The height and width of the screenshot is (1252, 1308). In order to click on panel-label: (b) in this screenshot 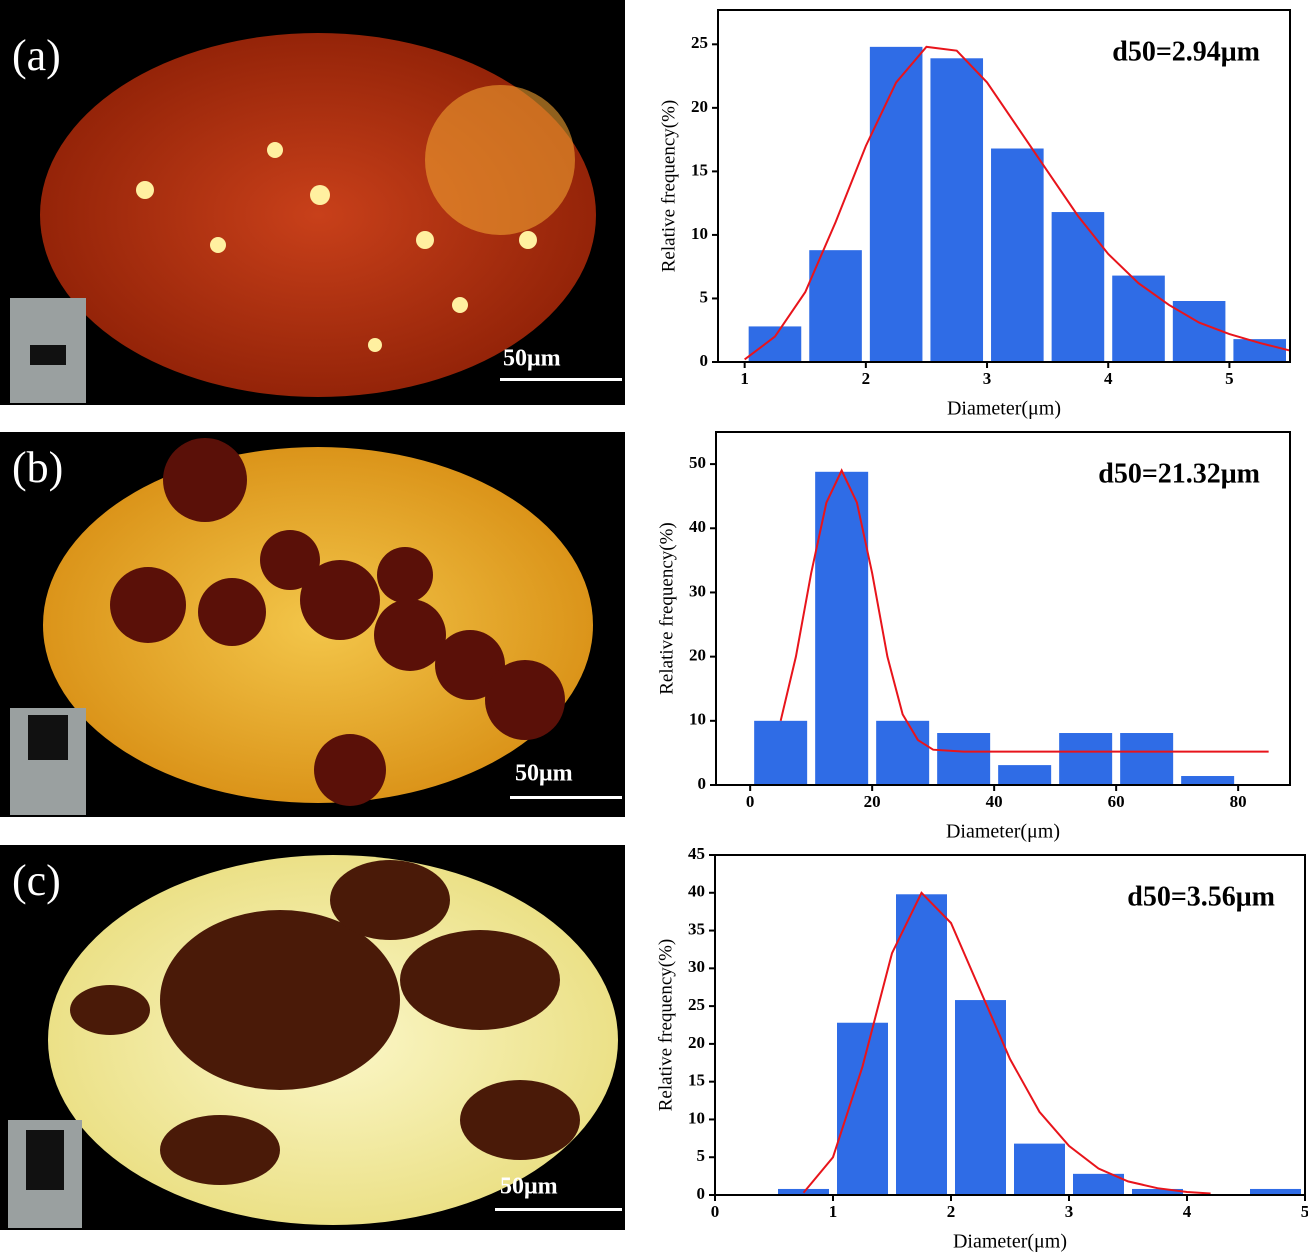, I will do `click(37, 467)`.